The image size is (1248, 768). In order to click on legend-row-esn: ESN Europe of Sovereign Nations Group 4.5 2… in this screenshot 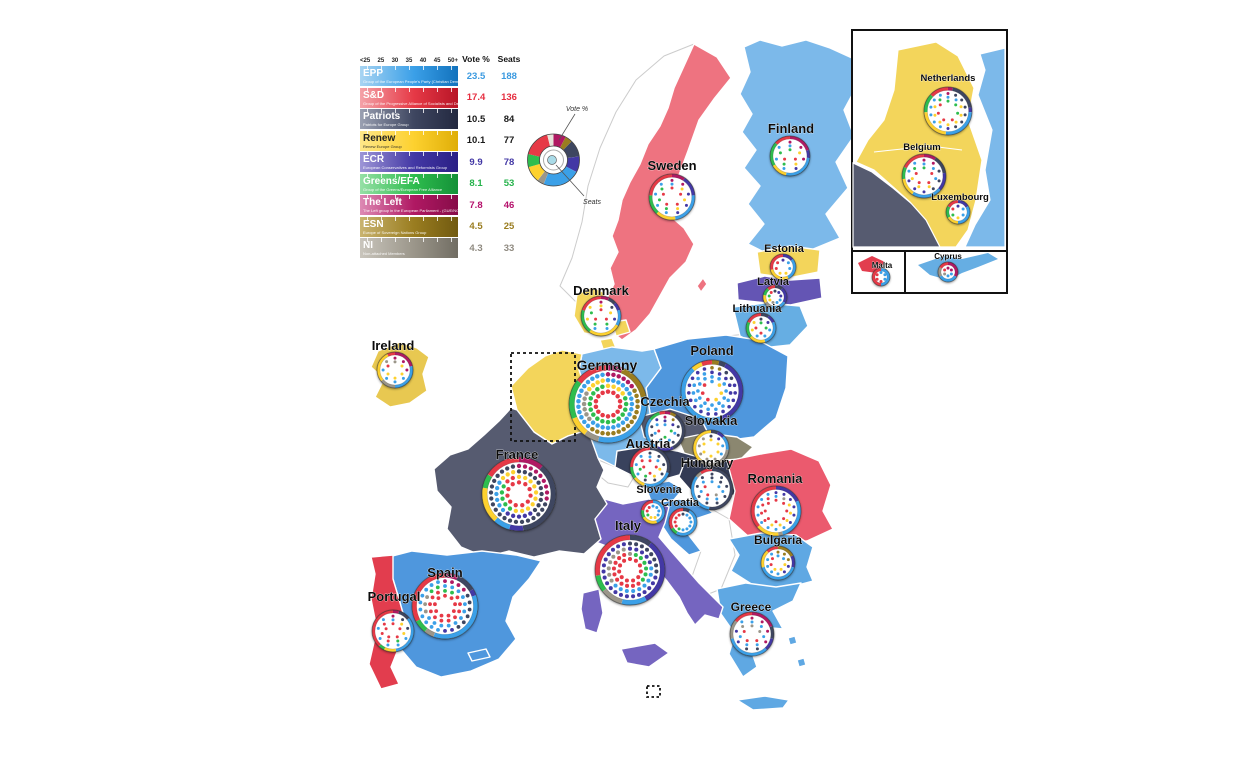, I will do `click(446, 226)`.